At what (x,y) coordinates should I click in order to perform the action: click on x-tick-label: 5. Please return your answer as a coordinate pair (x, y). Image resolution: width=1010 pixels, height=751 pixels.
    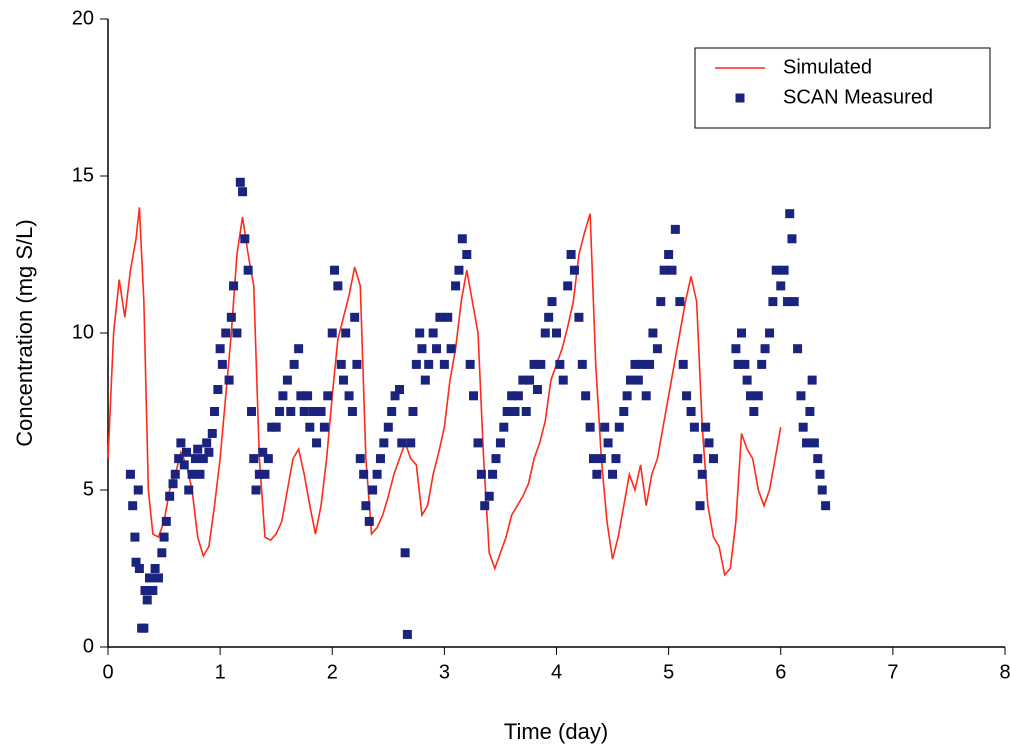
    Looking at the image, I should click on (668, 672).